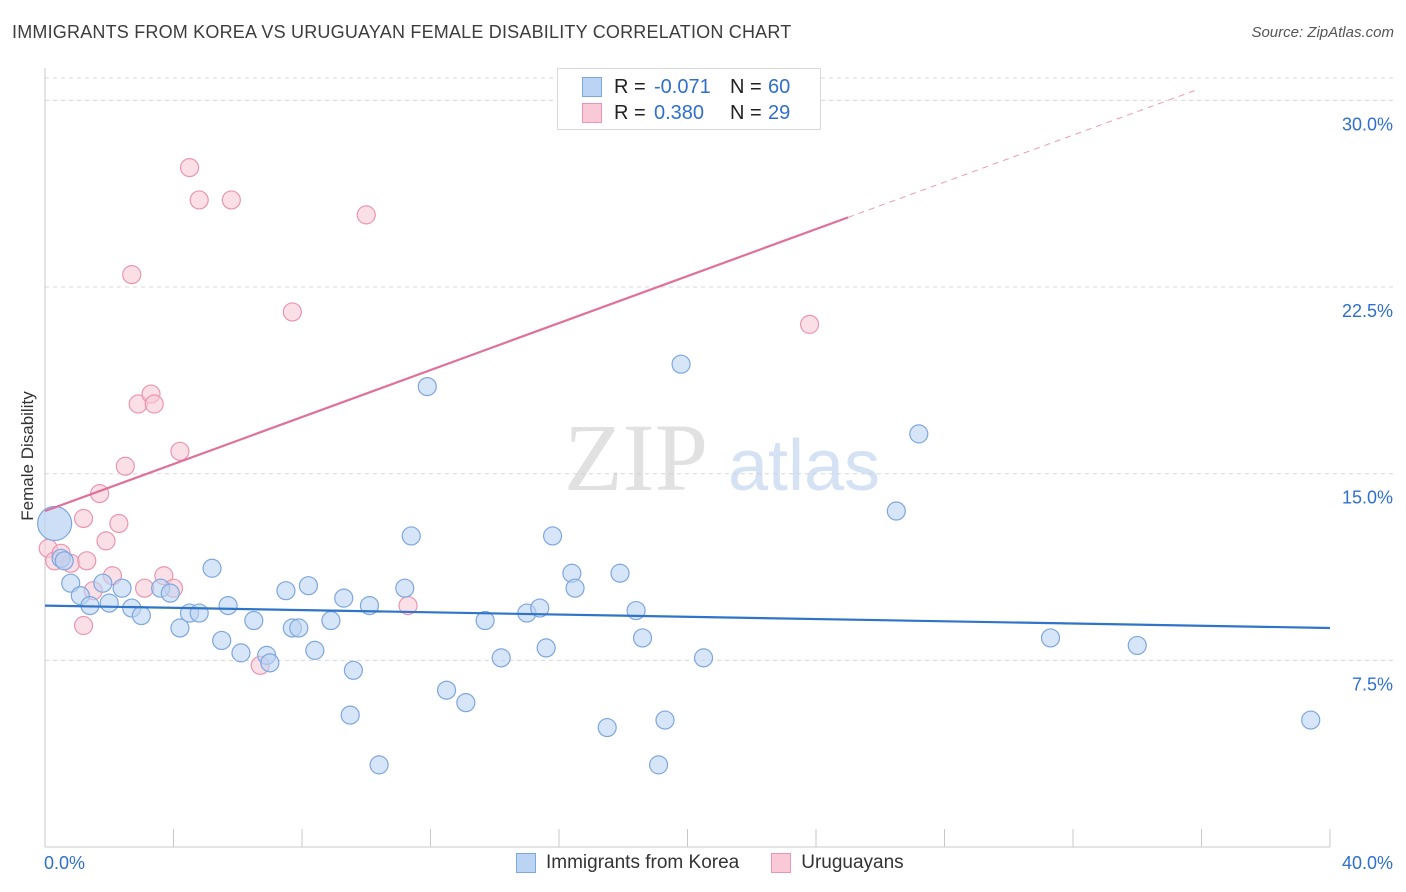  Describe the element at coordinates (1367, 863) in the screenshot. I see `x-tick-label-max: 40.0%` at that location.